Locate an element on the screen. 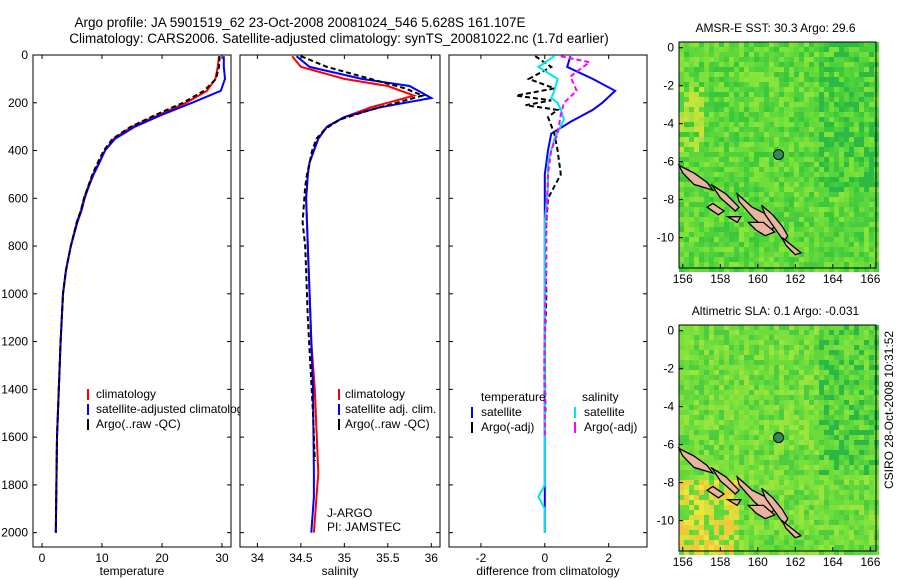 The image size is (900, 580). argo-location-marker is located at coordinates (779, 438).